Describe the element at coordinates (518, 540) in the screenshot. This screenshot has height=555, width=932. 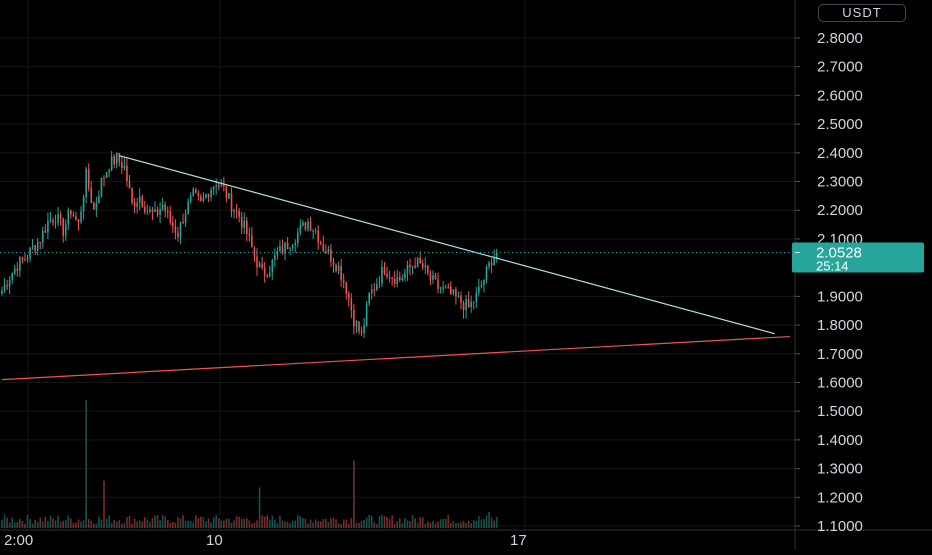
I see `x-tick-label: 17` at that location.